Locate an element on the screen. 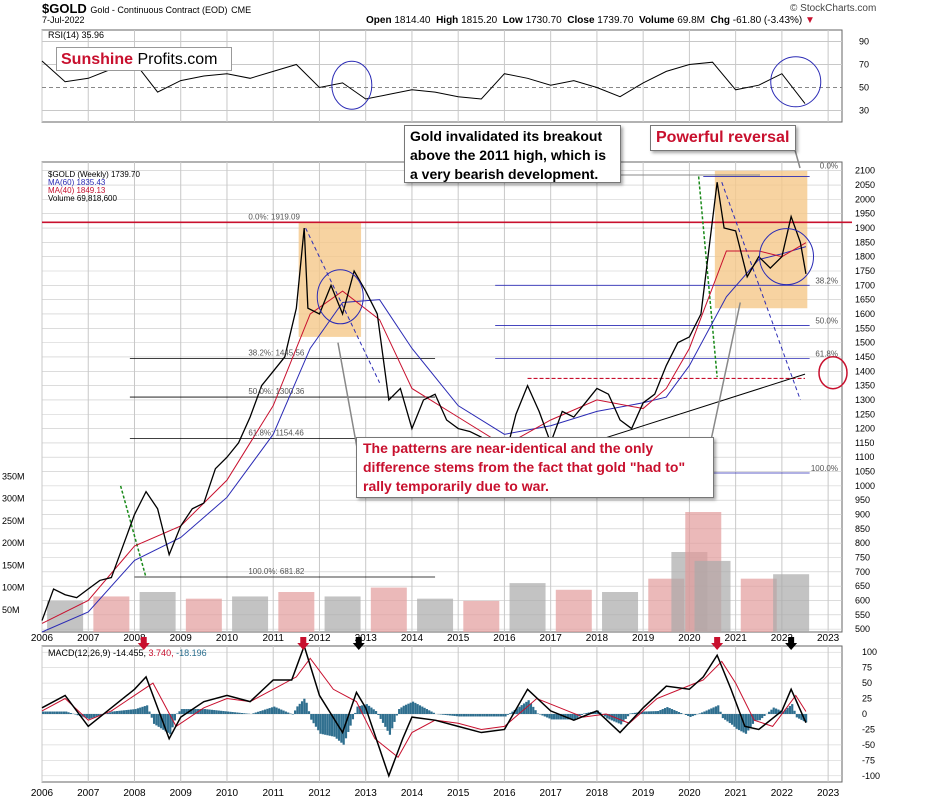 The image size is (950, 800). x-tick-label: 2006 is located at coordinates (42, 793).